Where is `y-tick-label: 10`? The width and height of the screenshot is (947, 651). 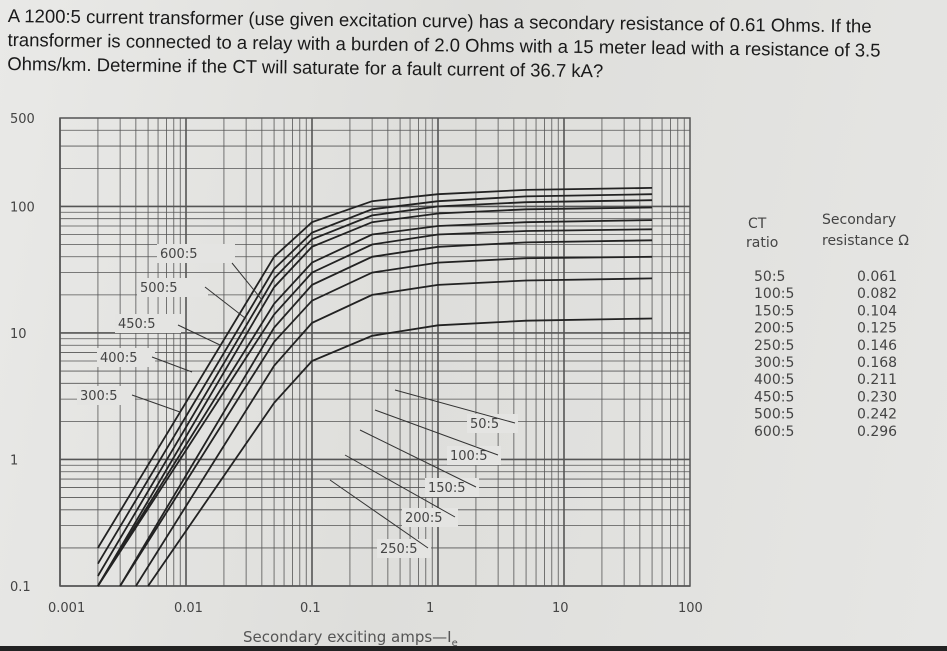
y-tick-label: 10 is located at coordinates (18, 334).